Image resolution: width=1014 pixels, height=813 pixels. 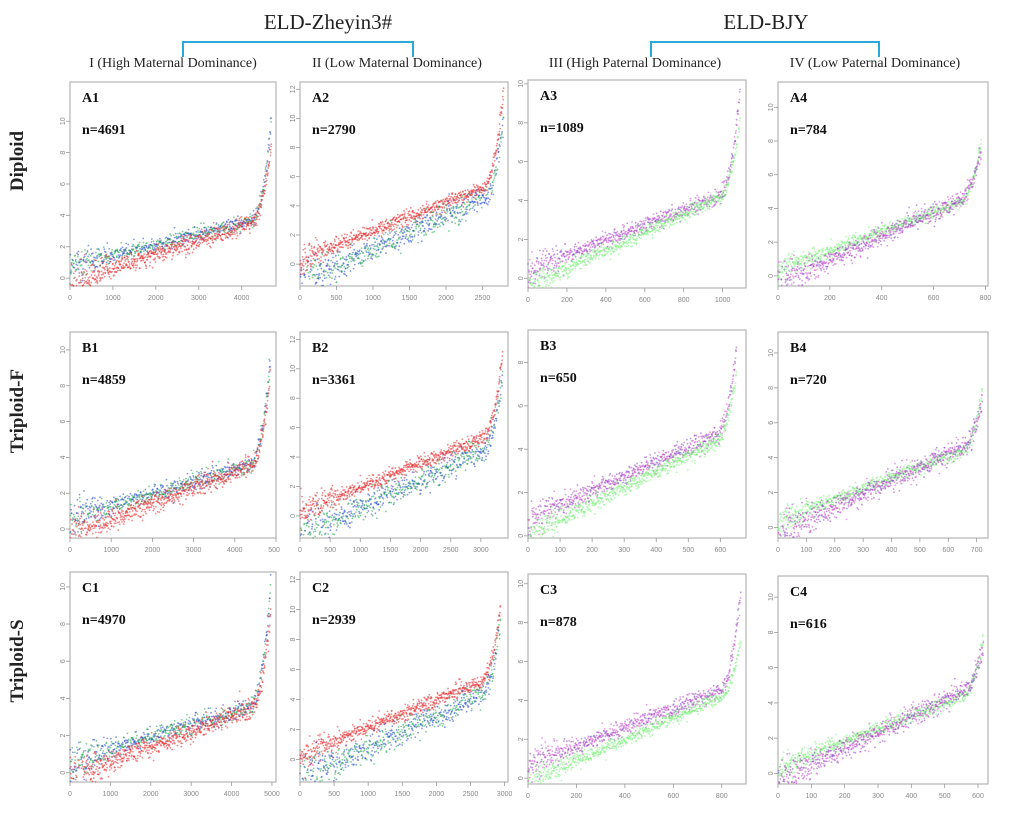 I want to click on y-tick-label: 10, so click(x=293, y=118).